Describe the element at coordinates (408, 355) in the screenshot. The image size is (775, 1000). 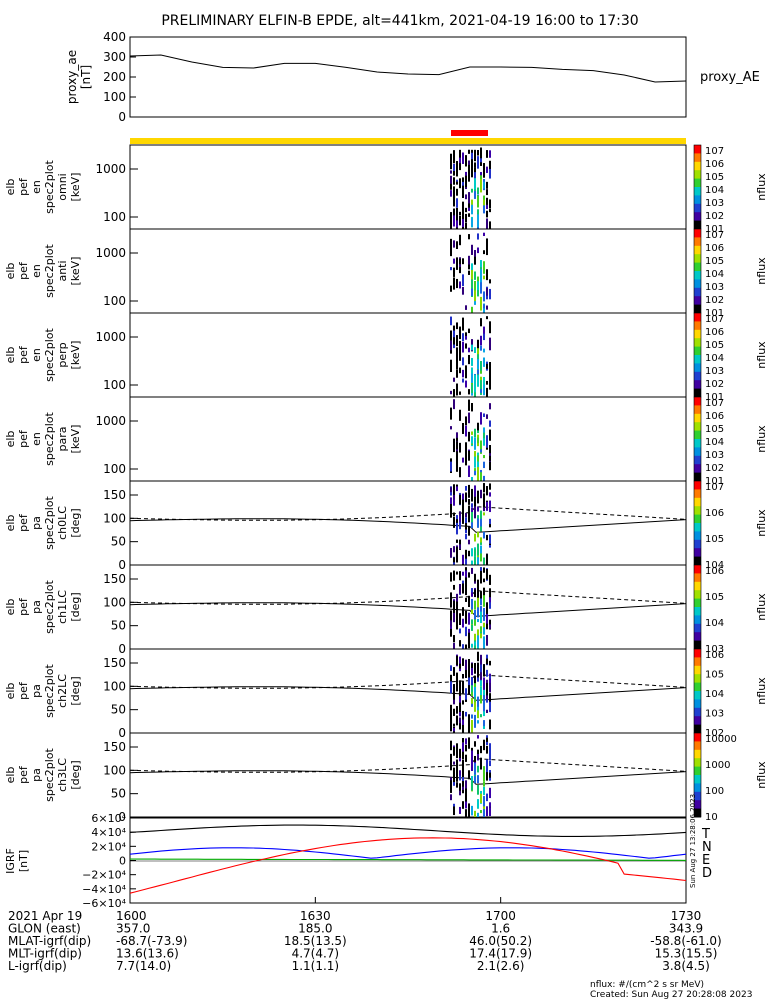
I see `spectrogram-frame` at that location.